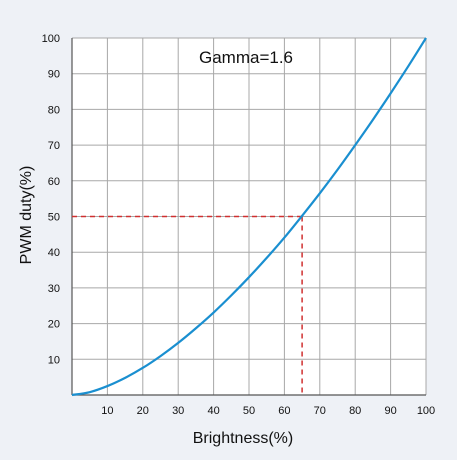 This screenshot has width=457, height=460. Describe the element at coordinates (246, 57) in the screenshot. I see `chart-title: Gamma=1.6` at that location.